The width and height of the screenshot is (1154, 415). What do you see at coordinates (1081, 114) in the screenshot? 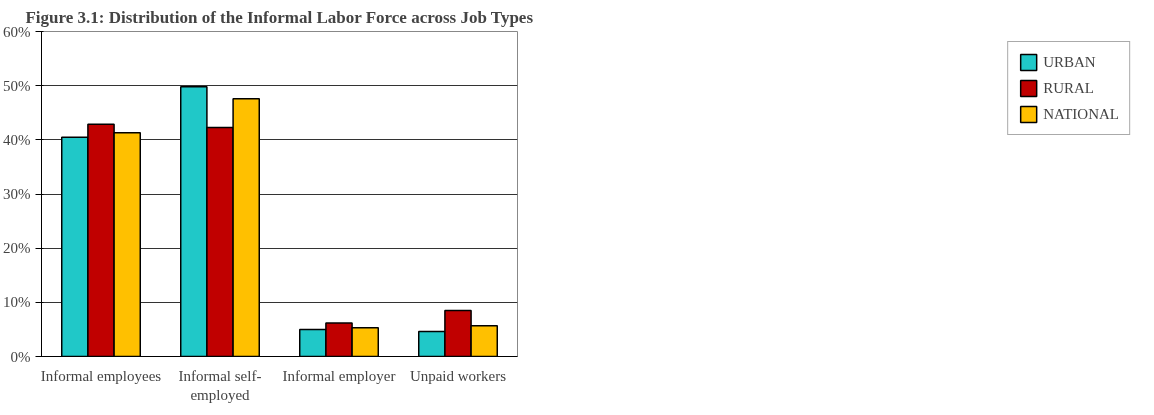
I see `legend-label: NATIONAL` at bounding box center [1081, 114].